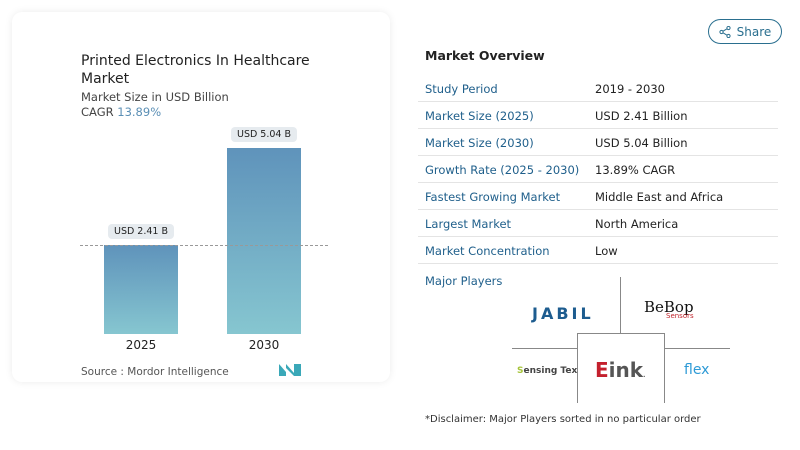  What do you see at coordinates (141, 232) in the screenshot?
I see `data-label: USD 2.41 B` at bounding box center [141, 232].